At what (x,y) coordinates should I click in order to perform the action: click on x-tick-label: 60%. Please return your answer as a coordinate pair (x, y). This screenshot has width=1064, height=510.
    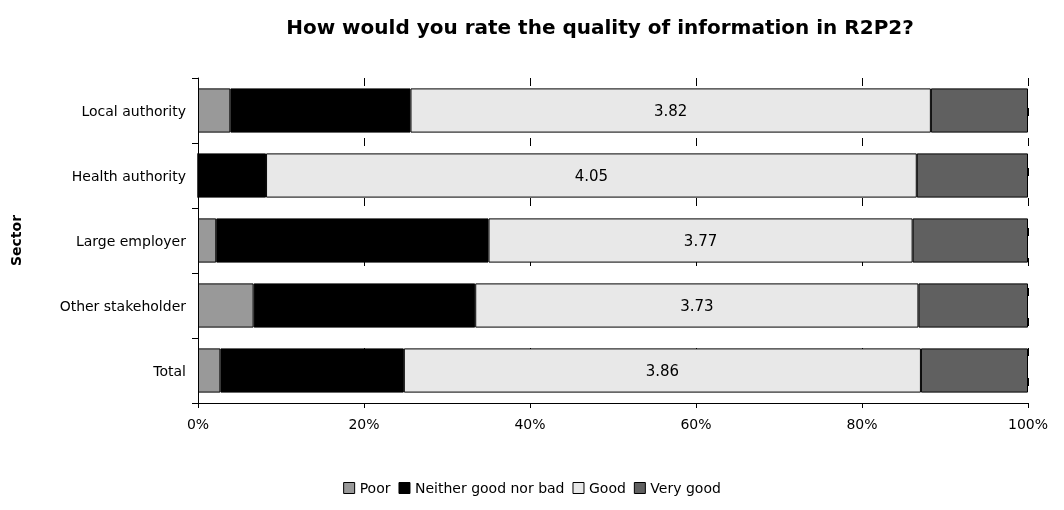
    Looking at the image, I should click on (696, 424).